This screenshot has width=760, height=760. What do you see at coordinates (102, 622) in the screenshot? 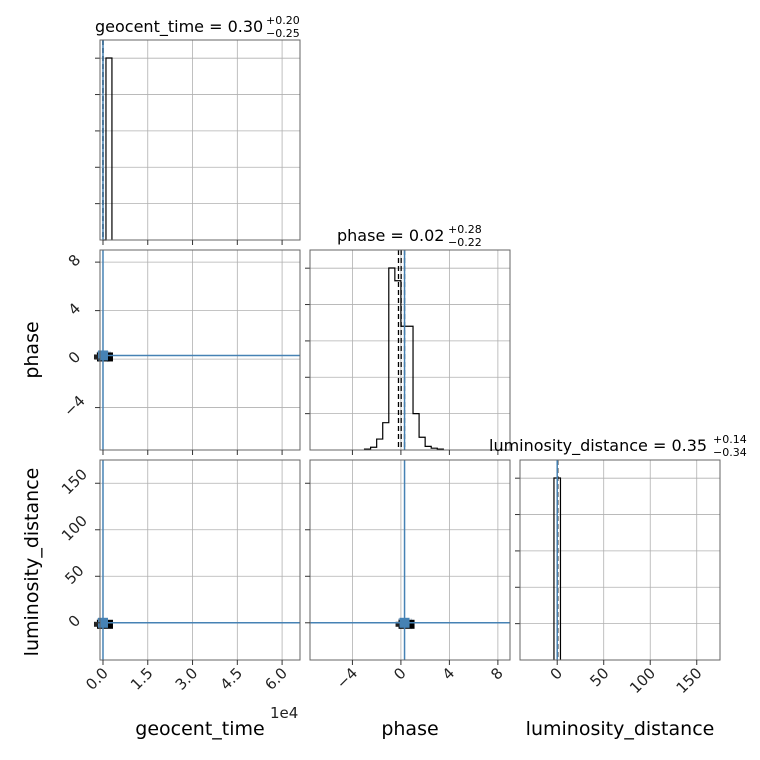
I see `truth-marker-luminosity-distance-vs-geocent-time` at bounding box center [102, 622].